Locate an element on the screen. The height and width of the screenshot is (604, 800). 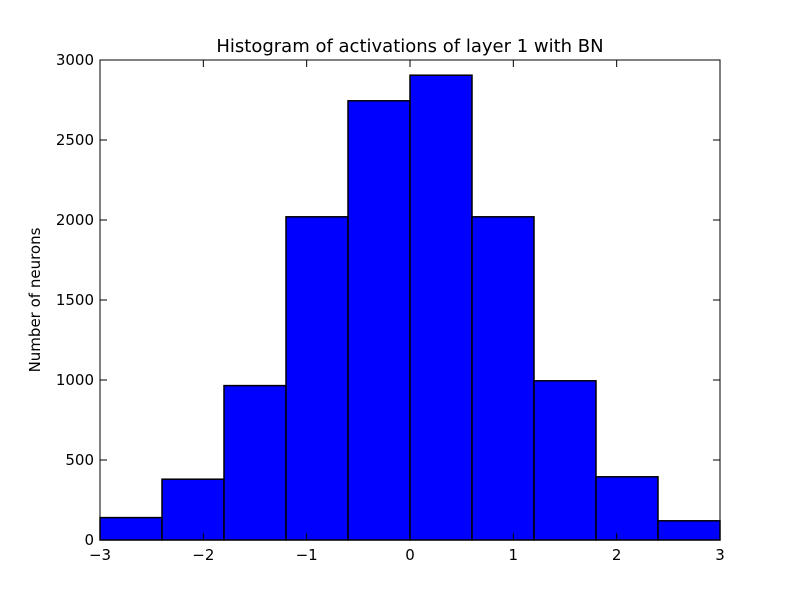
y-axis-label: Number of neurons is located at coordinates (35, 299).